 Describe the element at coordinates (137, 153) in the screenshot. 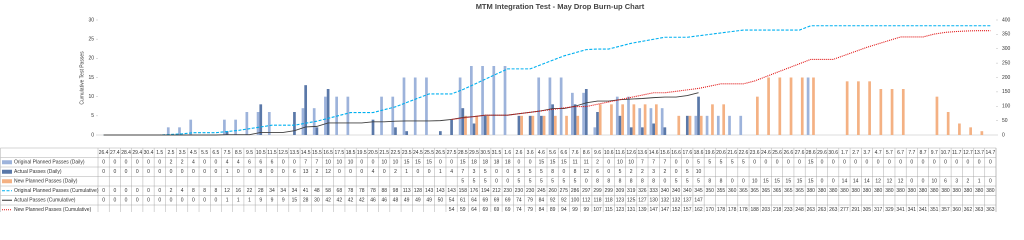

I see `x-tick-label: 29.4` at that location.